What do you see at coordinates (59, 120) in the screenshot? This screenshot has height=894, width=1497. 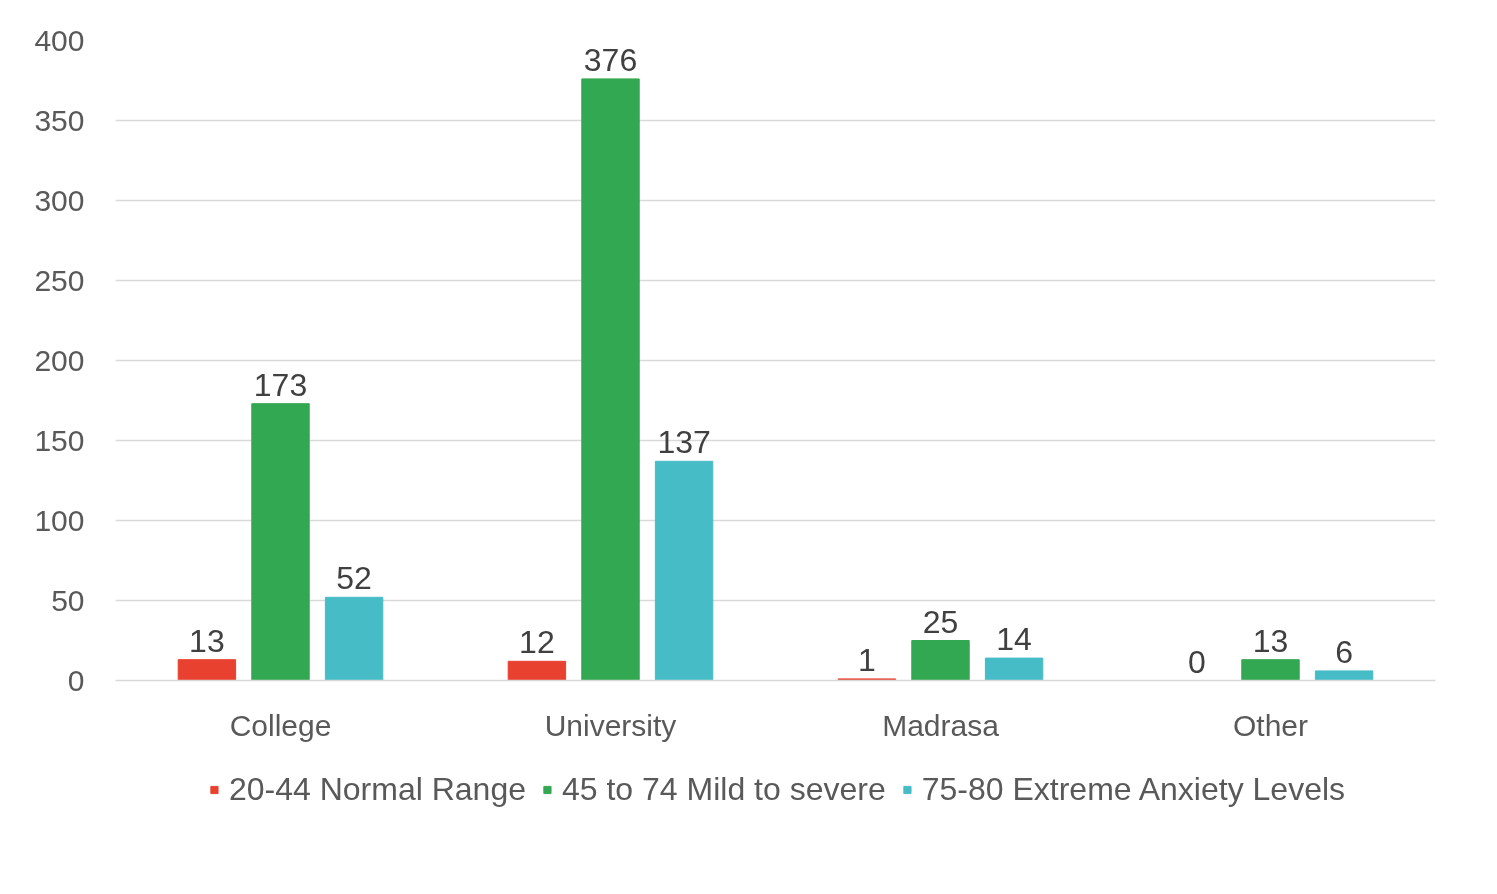 I see `y-tick-label: 350` at bounding box center [59, 120].